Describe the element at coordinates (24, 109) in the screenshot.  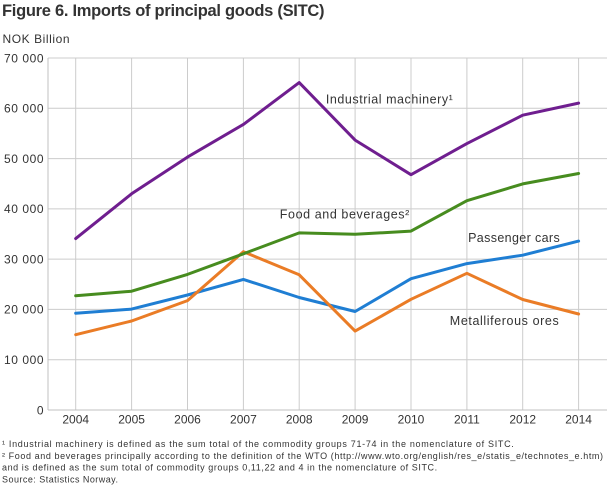
I see `svg-text: 60 000` at that location.